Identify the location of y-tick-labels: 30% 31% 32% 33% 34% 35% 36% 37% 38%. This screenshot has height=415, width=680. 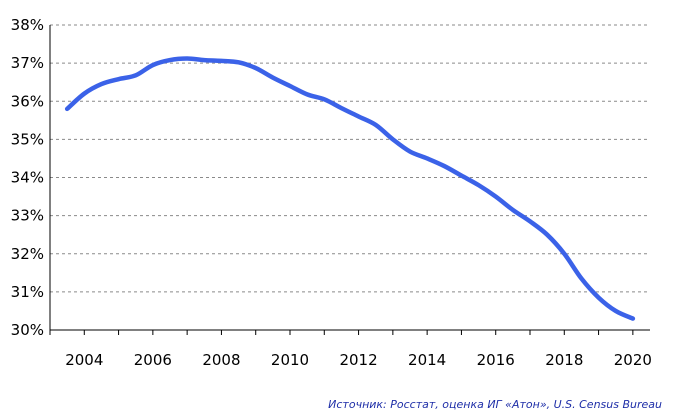
(27, 177).